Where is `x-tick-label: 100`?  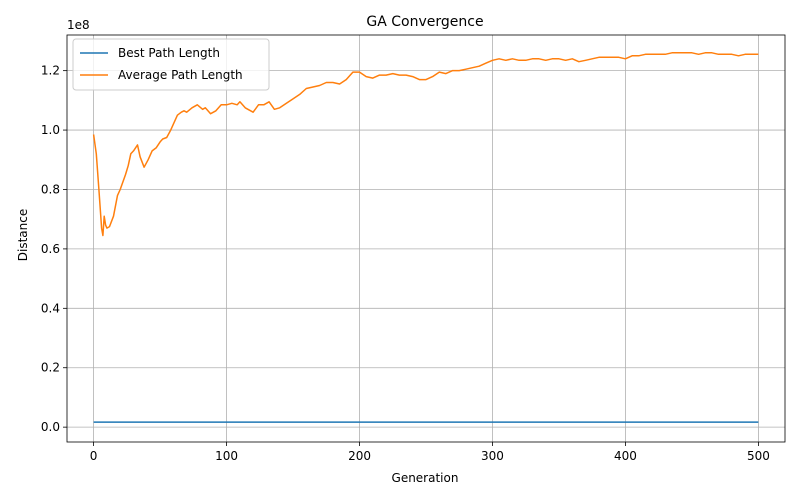
x-tick-label: 100 is located at coordinates (226, 456).